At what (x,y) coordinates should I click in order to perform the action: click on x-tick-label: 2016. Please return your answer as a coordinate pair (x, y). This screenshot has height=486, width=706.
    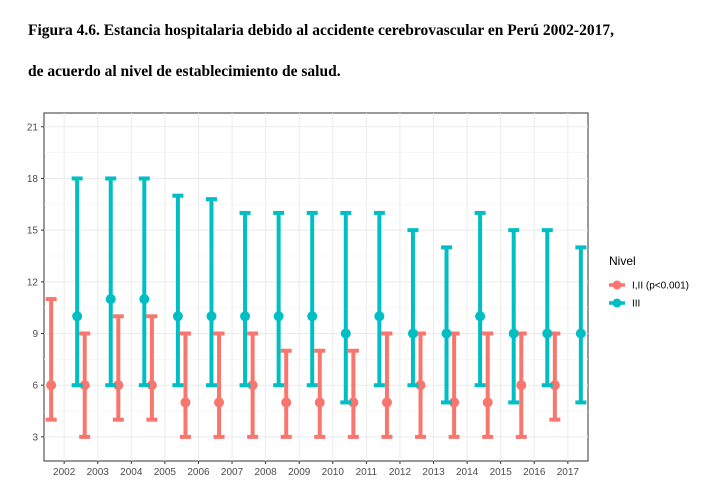
    Looking at the image, I should click on (534, 472).